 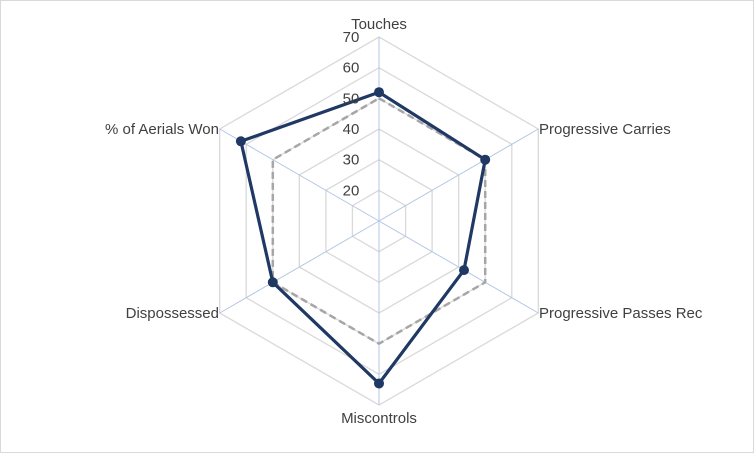 I want to click on tick-label-layer: 20 30 40 50 60 70, so click(x=351, y=114).